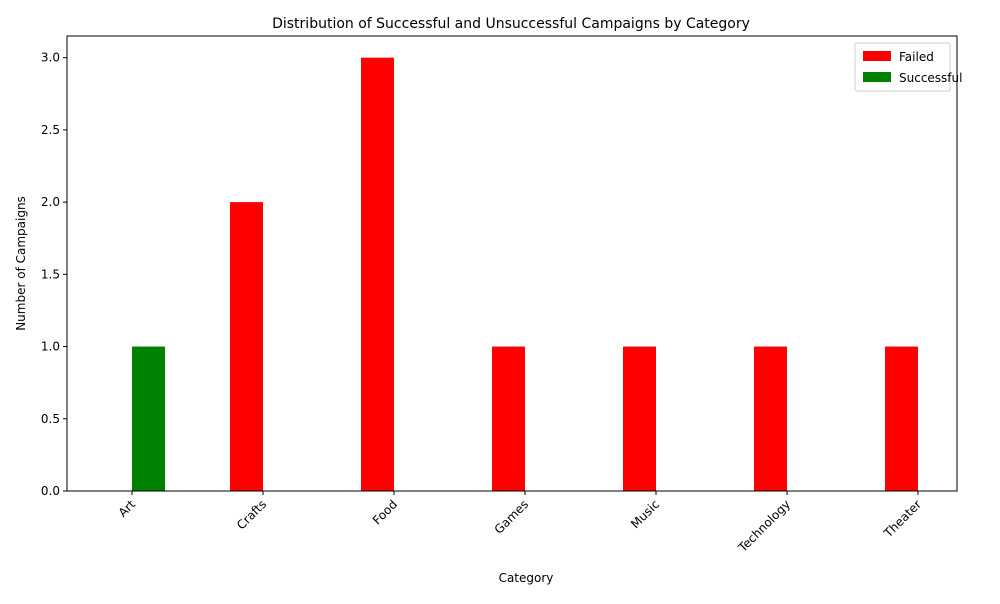 This screenshot has height=604, width=1000. What do you see at coordinates (377, 274) in the screenshot?
I see `bar-failed-food` at bounding box center [377, 274].